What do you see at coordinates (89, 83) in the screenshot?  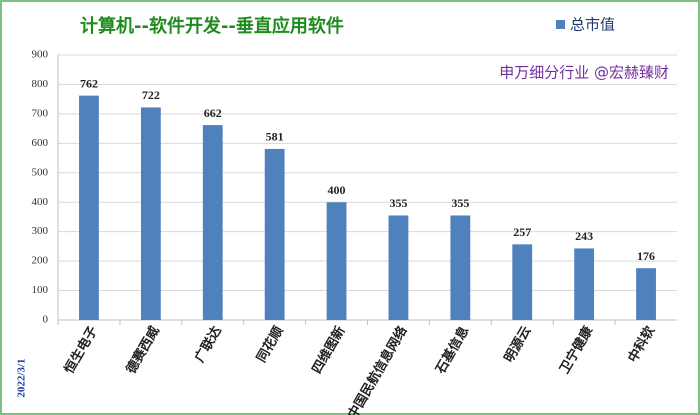 I see `data-label: 762` at bounding box center [89, 83].